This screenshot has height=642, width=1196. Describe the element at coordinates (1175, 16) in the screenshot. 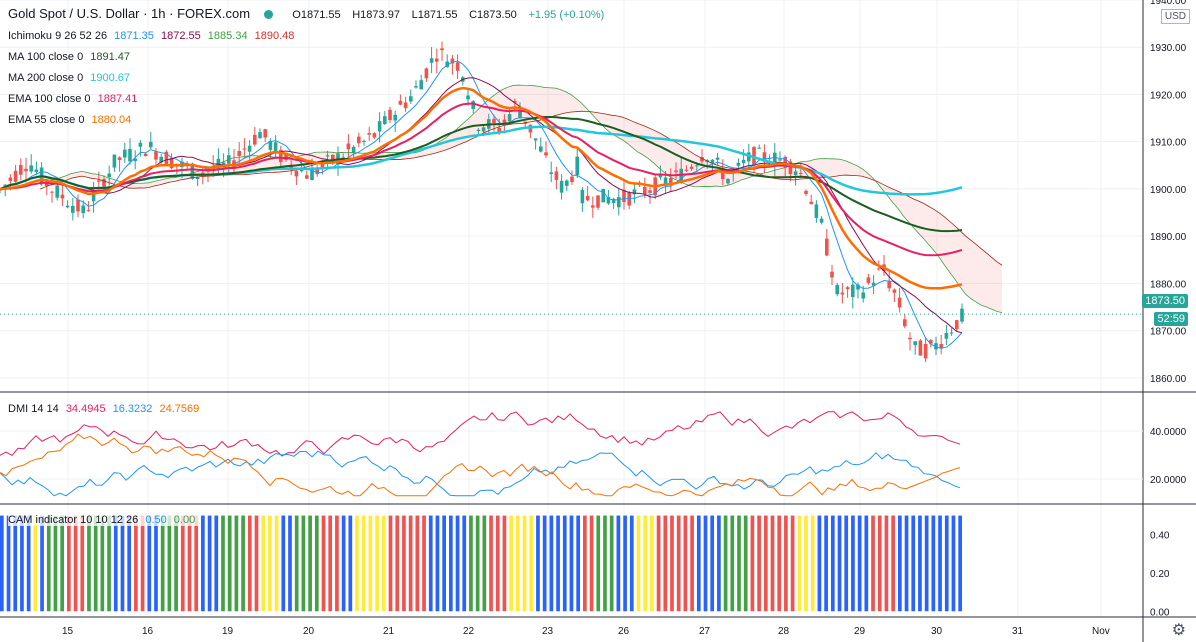

I see `currency-badge: USD` at that location.